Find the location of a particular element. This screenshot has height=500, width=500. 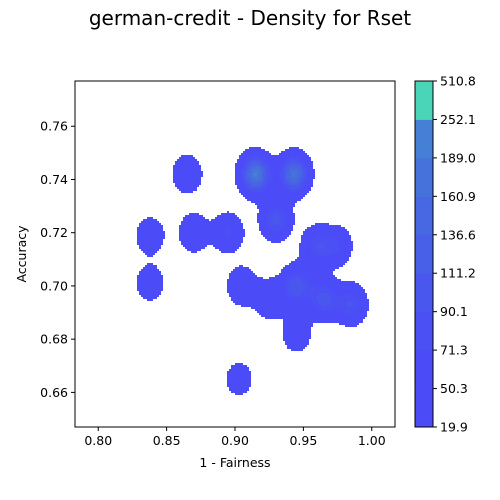

colorbar-tick-label: 50.3 is located at coordinates (454, 388).